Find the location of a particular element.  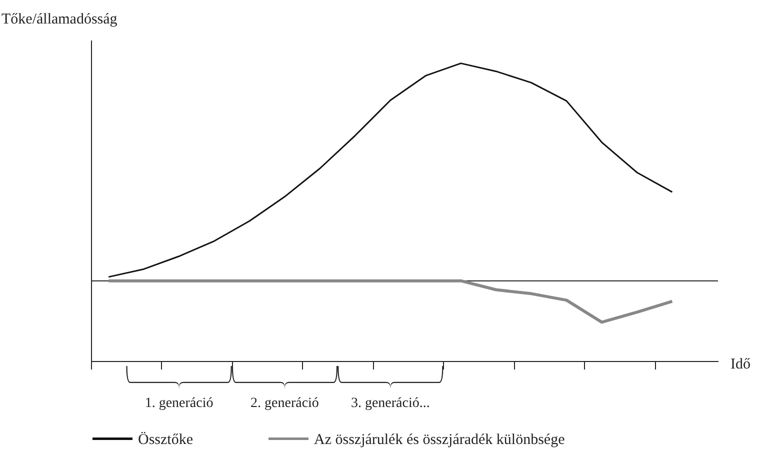

x-axis-title: Idő is located at coordinates (740, 364).